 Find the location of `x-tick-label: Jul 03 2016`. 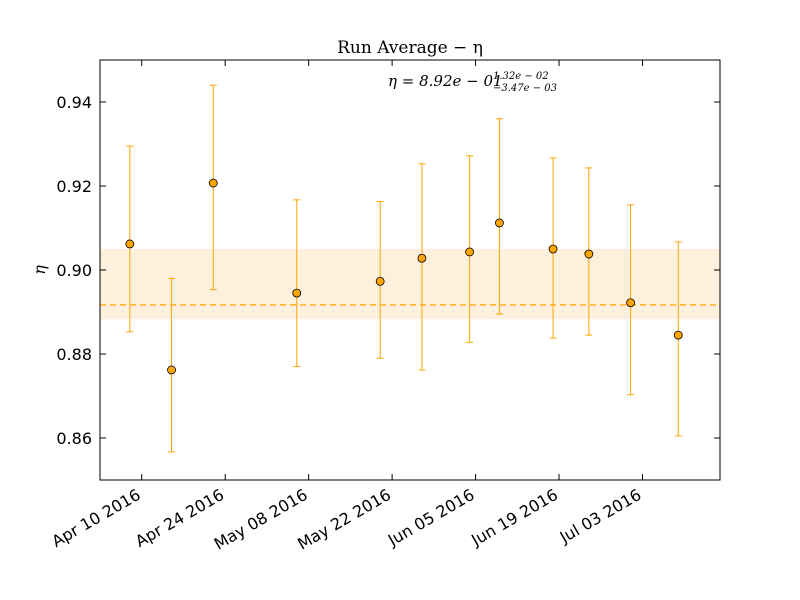

x-tick-label: Jul 03 2016 is located at coordinates (600, 516).